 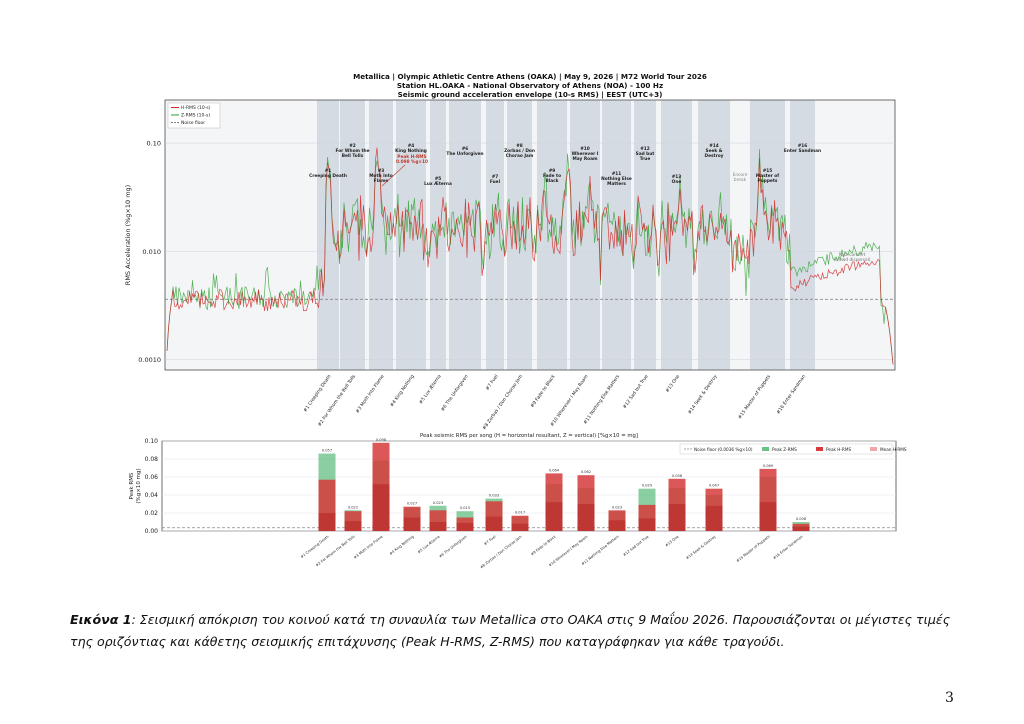 What do you see at coordinates (714, 146) in the screenshot?
I see `song-band-number: #14` at bounding box center [714, 146].